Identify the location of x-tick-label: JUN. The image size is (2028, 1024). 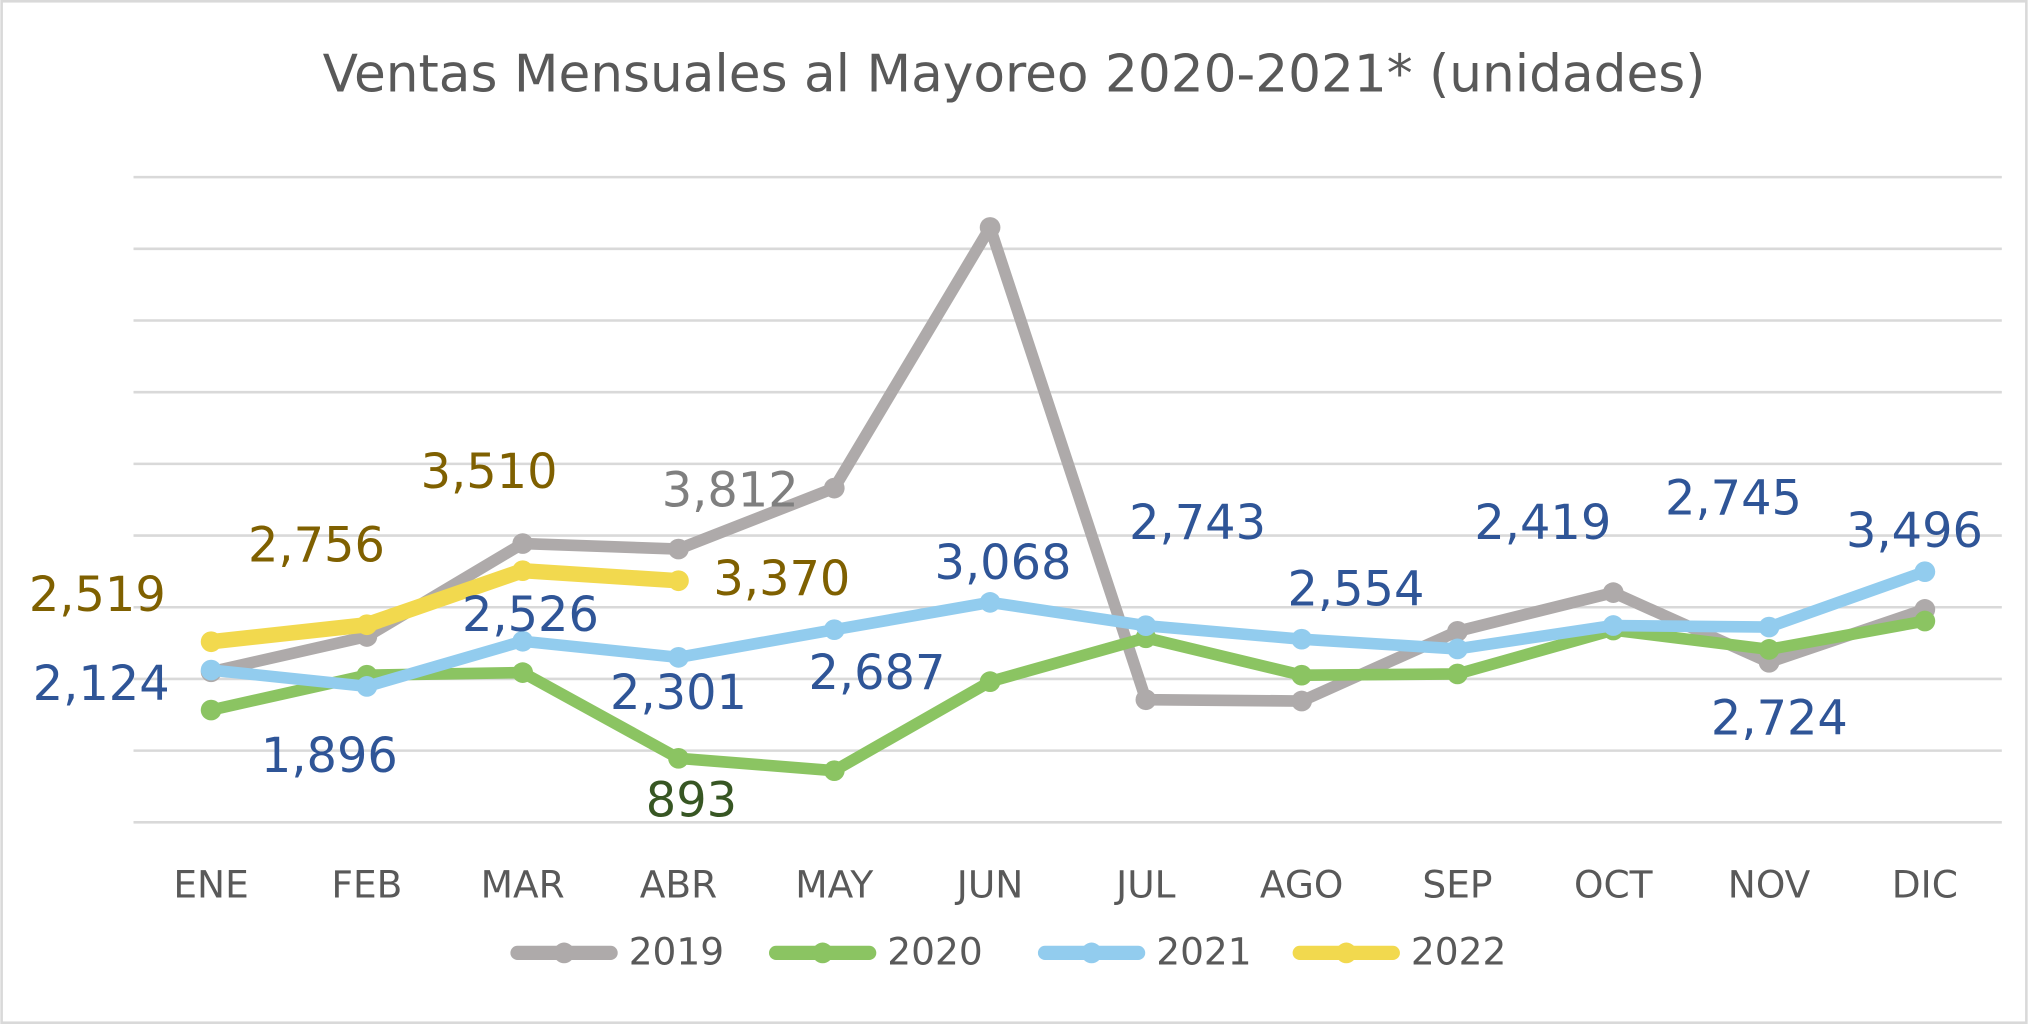
(989, 884).